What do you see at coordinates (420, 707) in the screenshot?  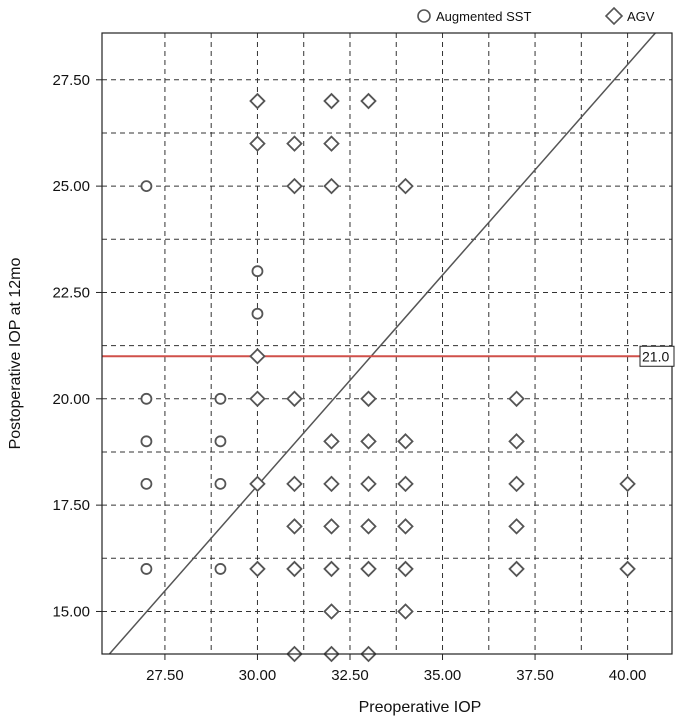 I see `x-axis-title: Preoperative IOP` at bounding box center [420, 707].